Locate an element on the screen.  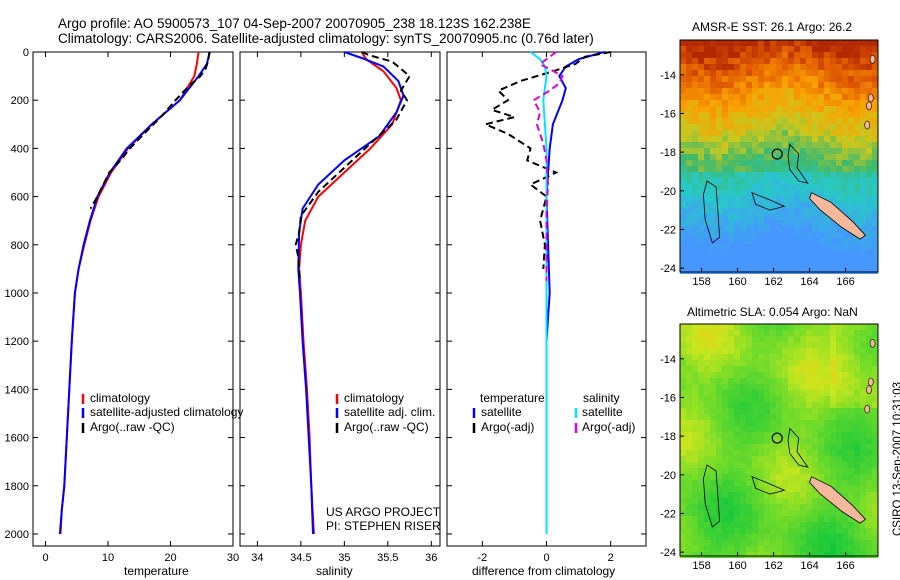
diff-legend-temp-title: temperature is located at coordinates (512, 398).